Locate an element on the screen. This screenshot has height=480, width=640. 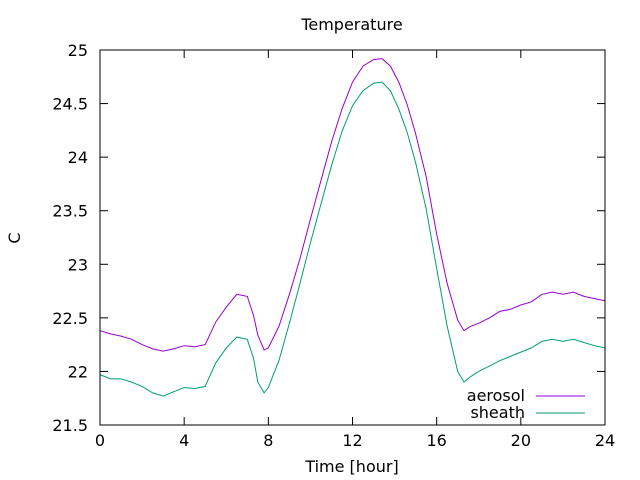
x-tick-label: 24 is located at coordinates (605, 440).